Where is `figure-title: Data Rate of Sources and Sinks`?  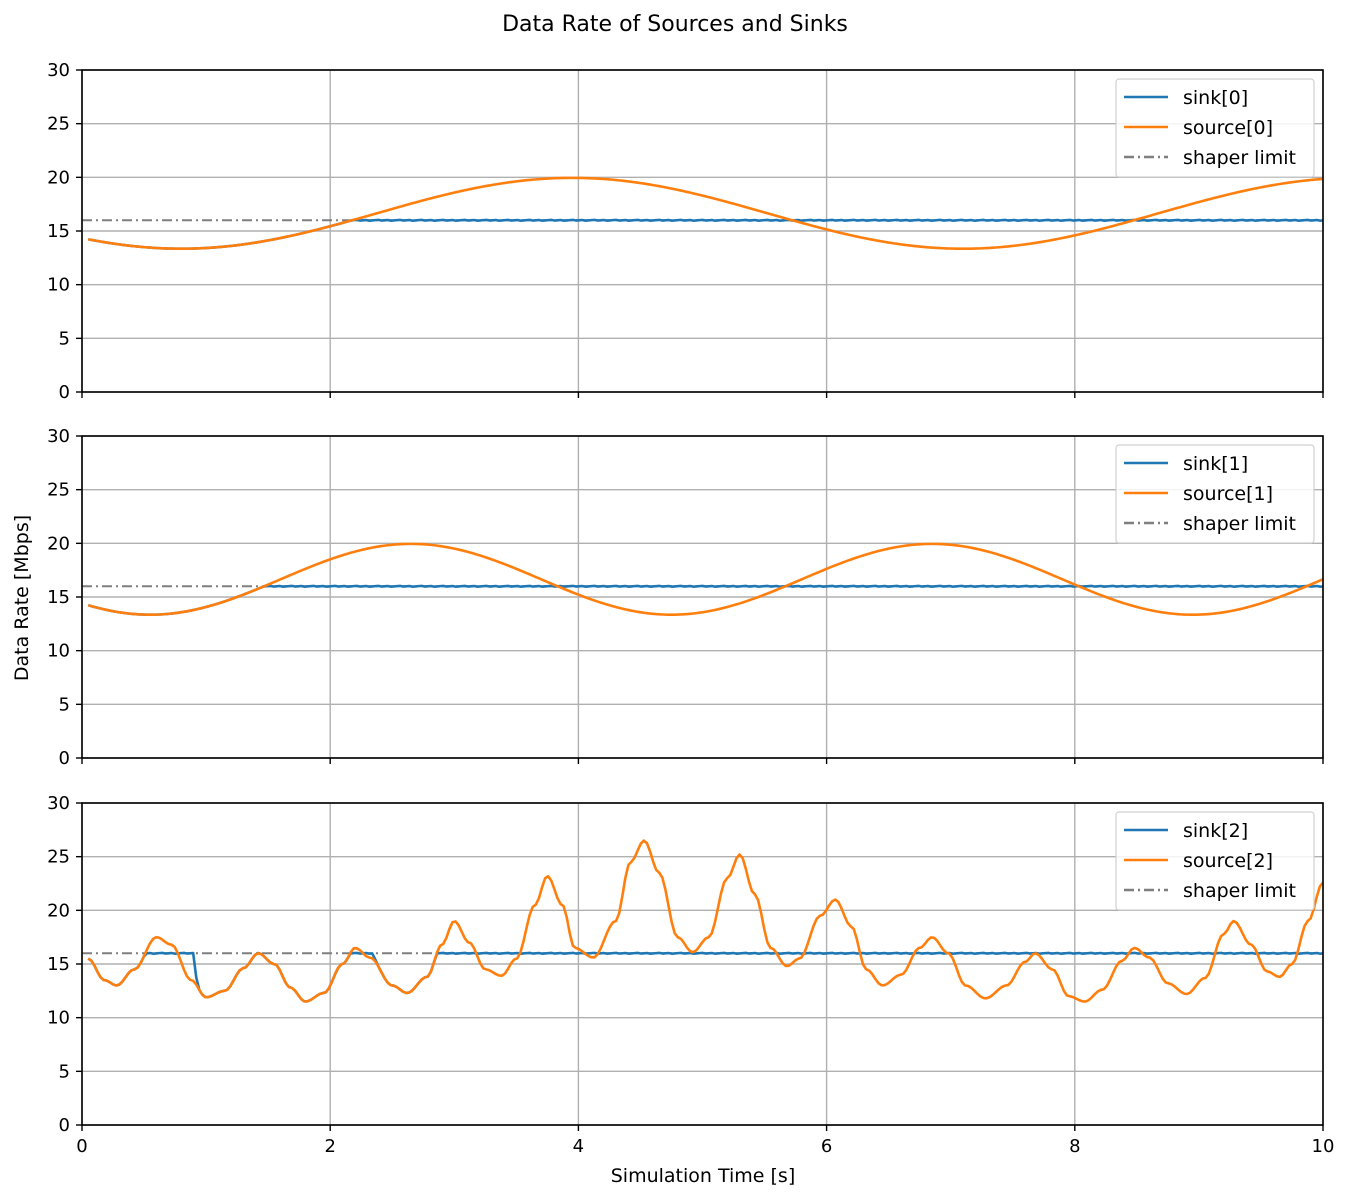 figure-title: Data Rate of Sources and Sinks is located at coordinates (675, 24).